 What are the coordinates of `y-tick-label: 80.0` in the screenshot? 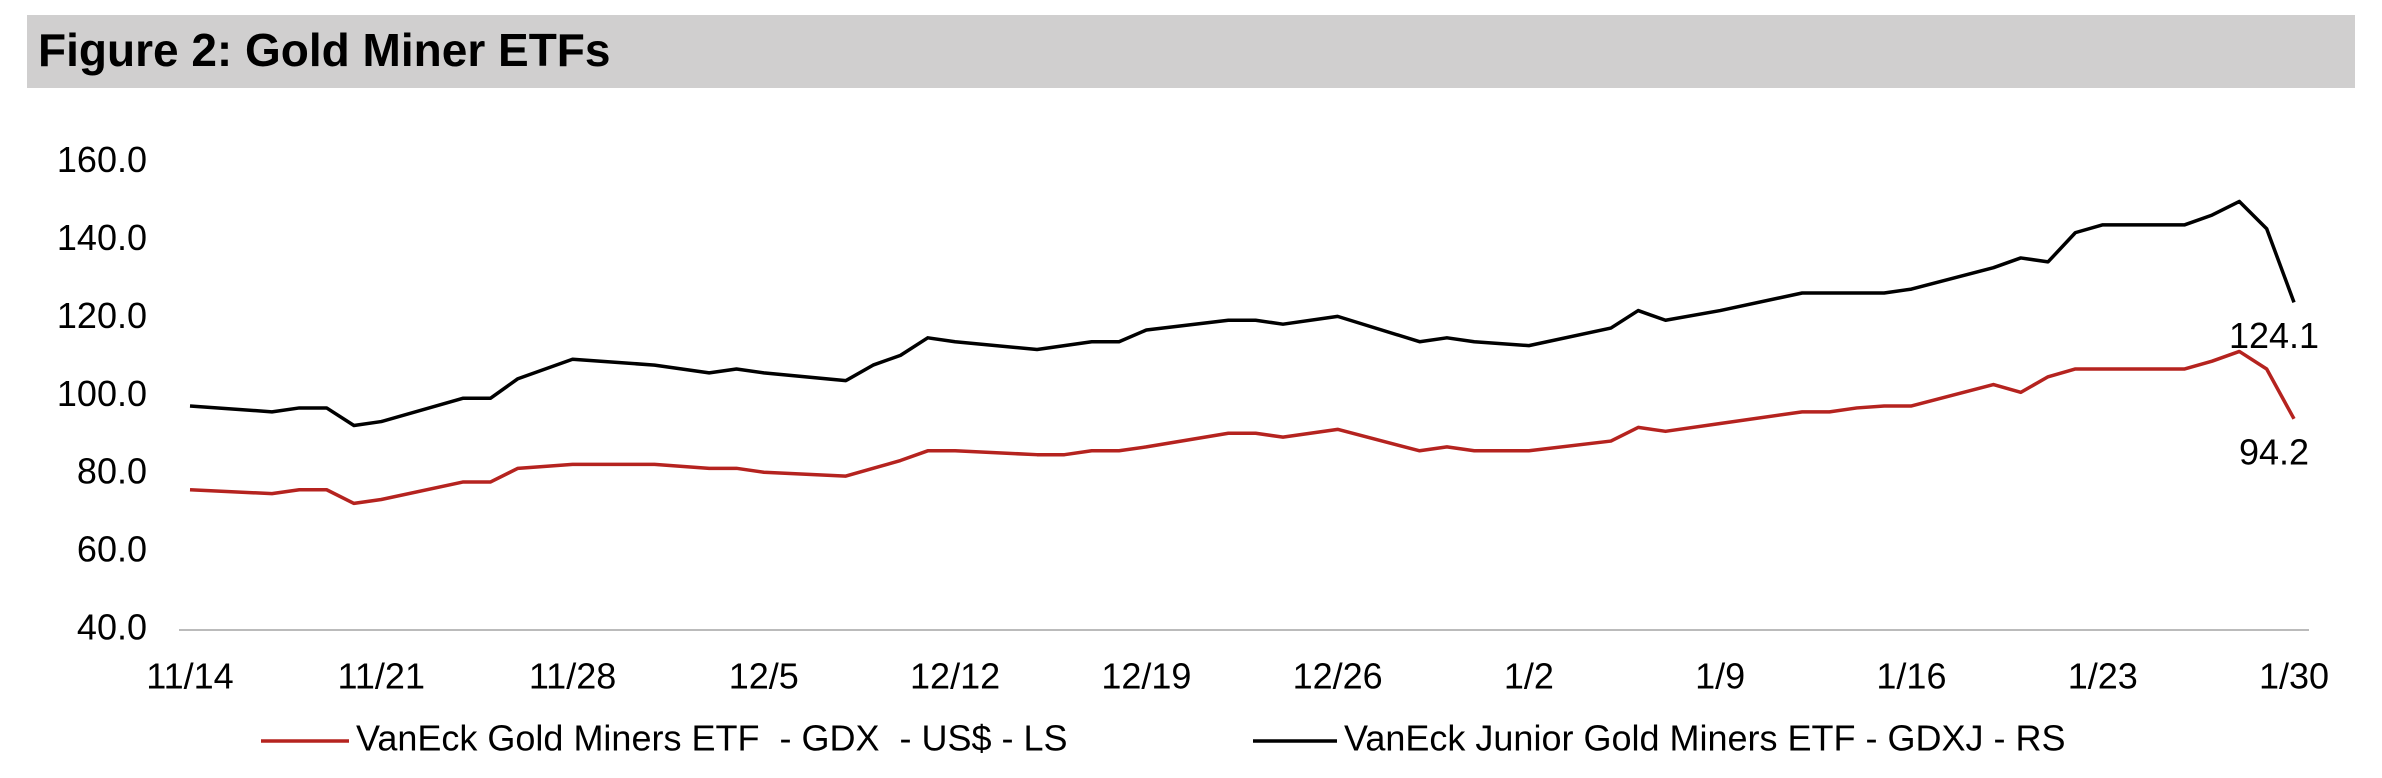 It's located at (112, 471).